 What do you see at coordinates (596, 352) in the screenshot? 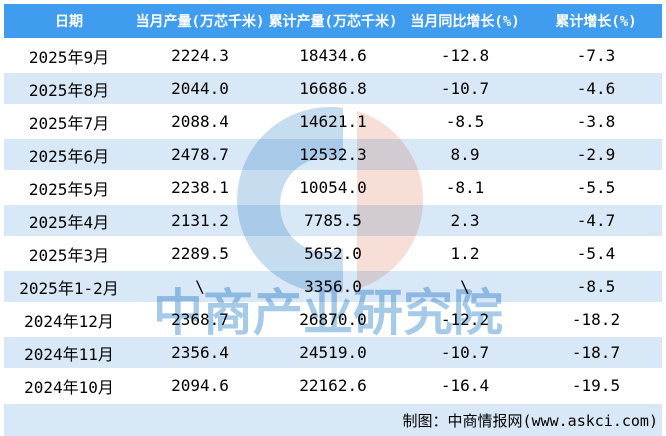
I see `table-cell: -18.7` at bounding box center [596, 352].